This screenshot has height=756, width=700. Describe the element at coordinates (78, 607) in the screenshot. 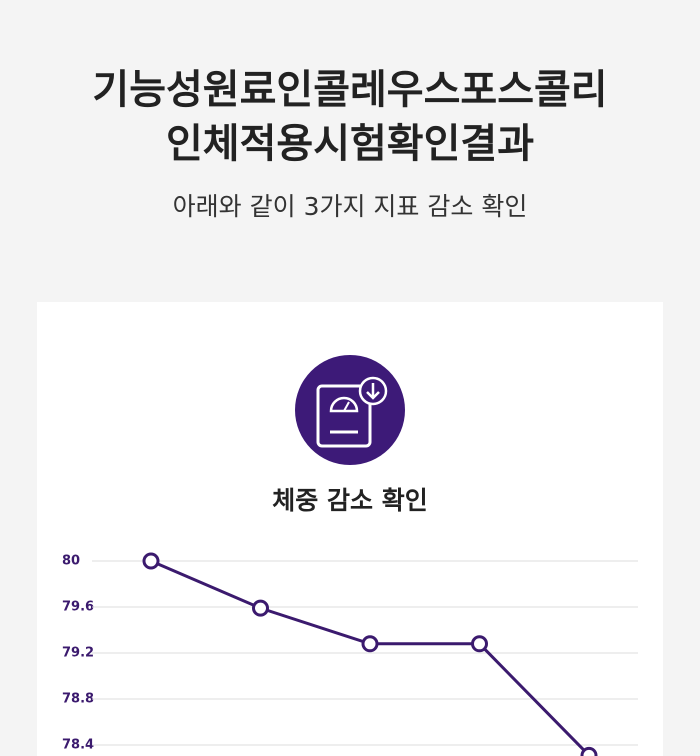

I see `y-tick-label: 79.6` at that location.